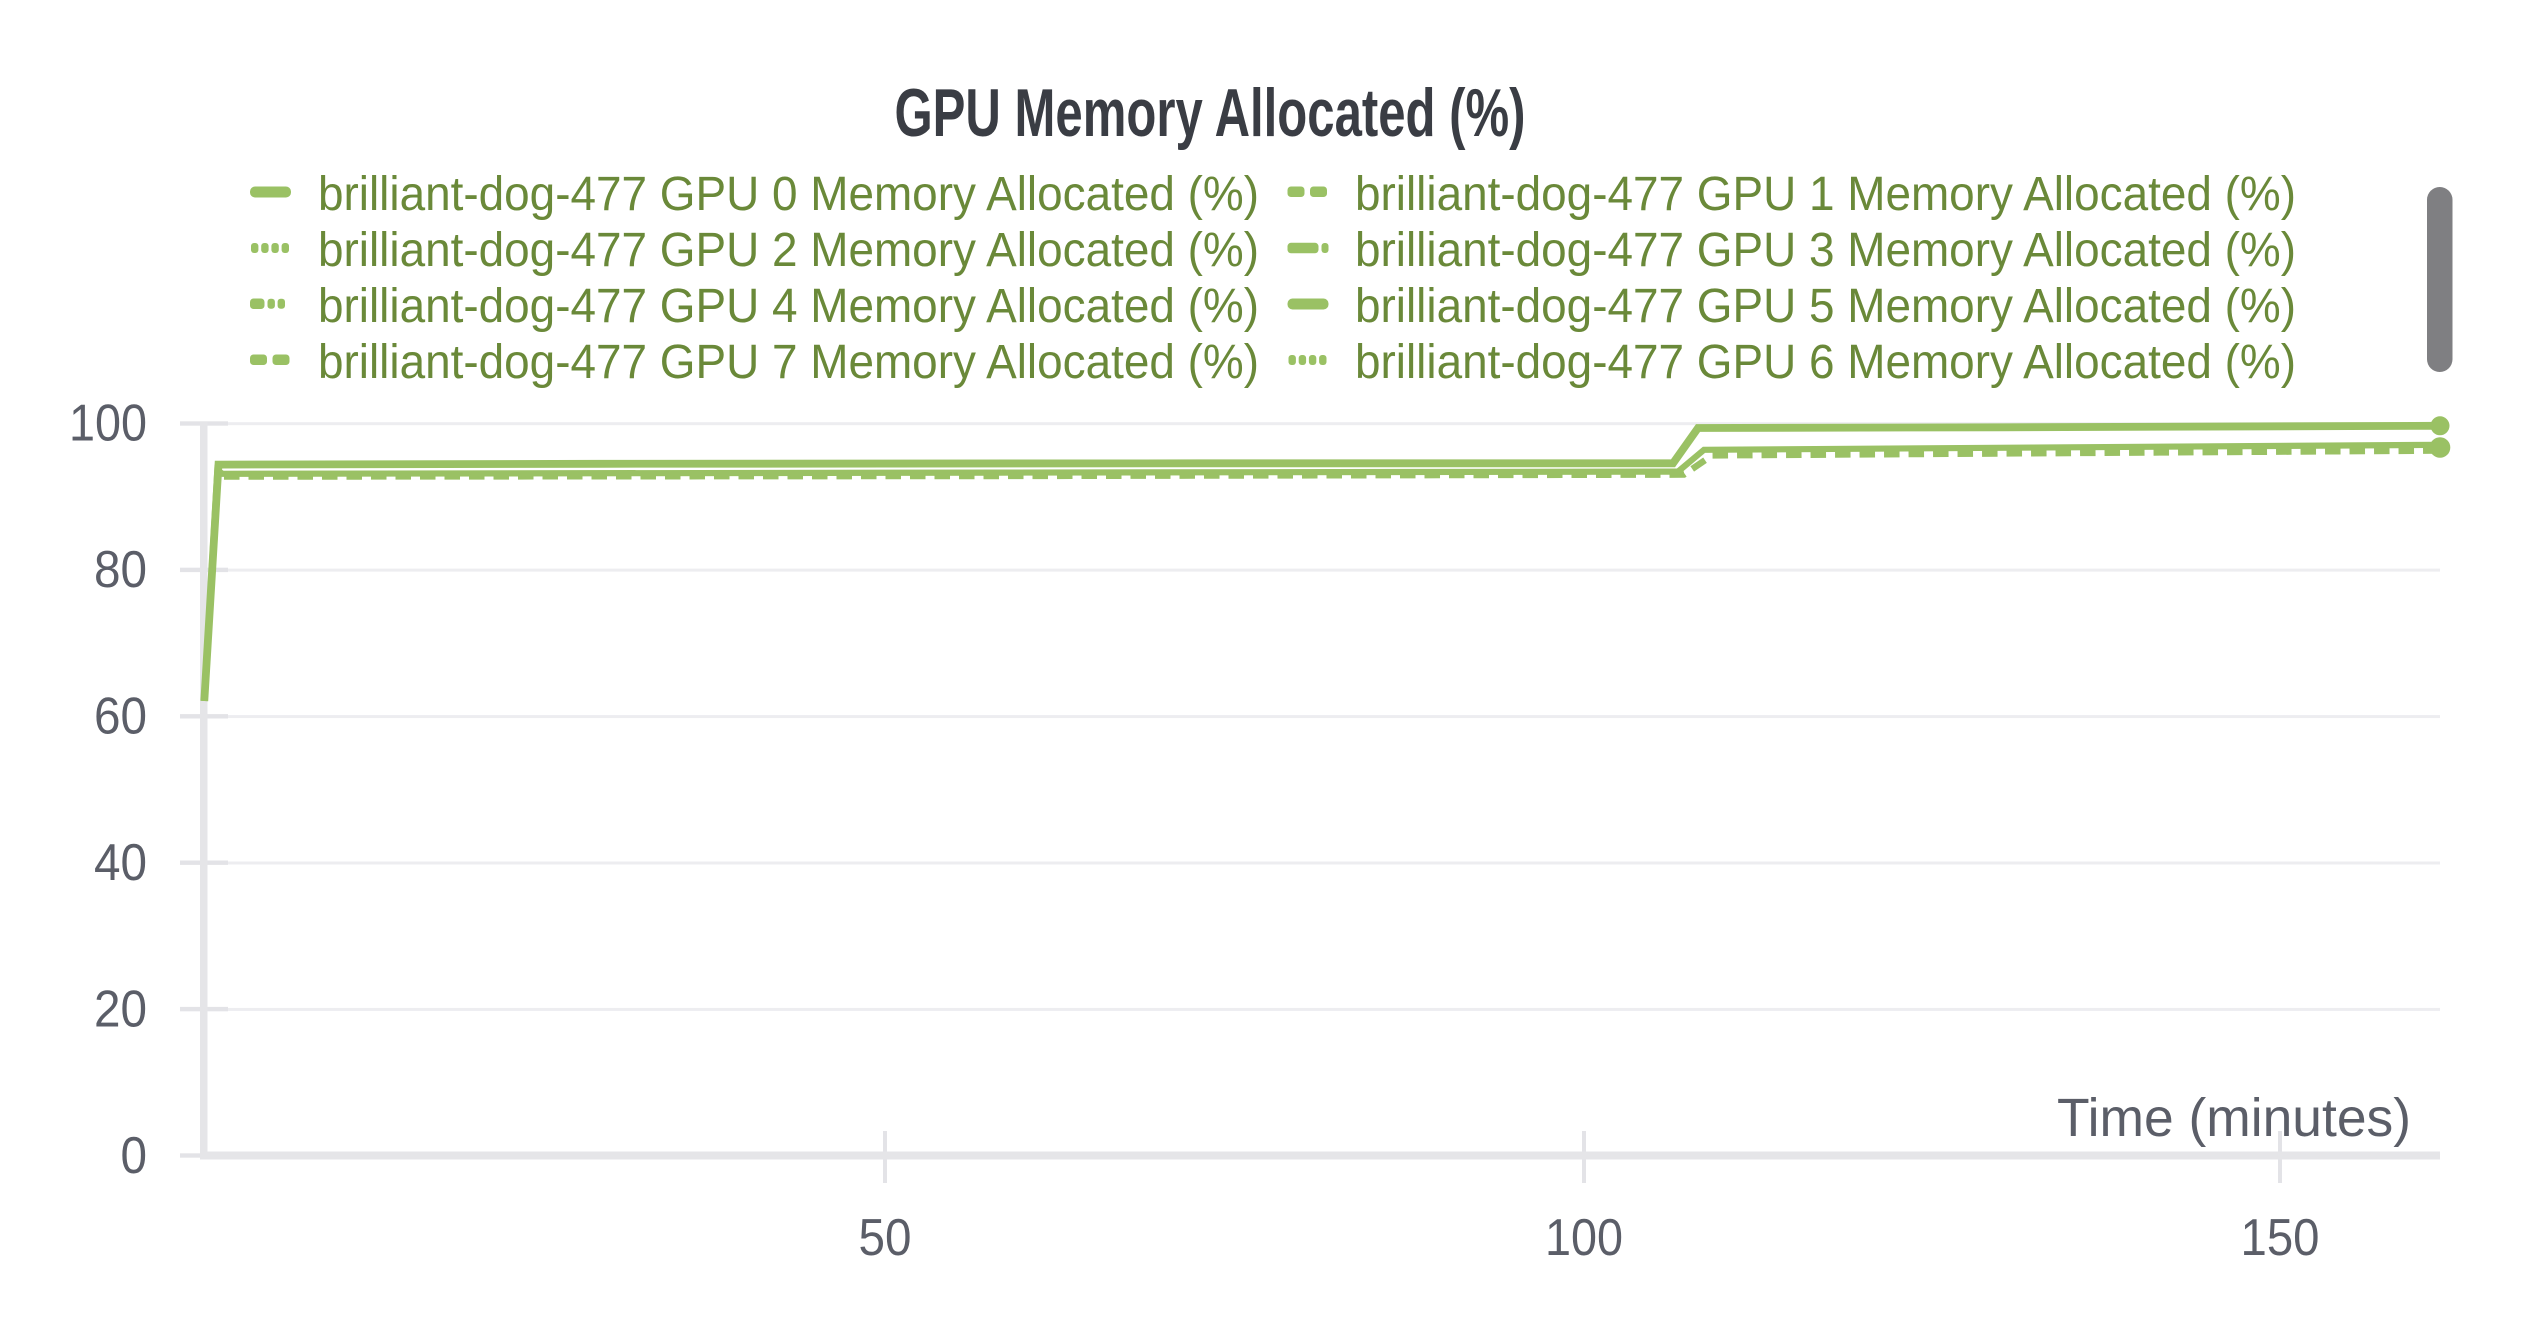 This screenshot has height=1328, width=2528. What do you see at coordinates (134, 1156) in the screenshot?
I see `svg-text: 0` at bounding box center [134, 1156].